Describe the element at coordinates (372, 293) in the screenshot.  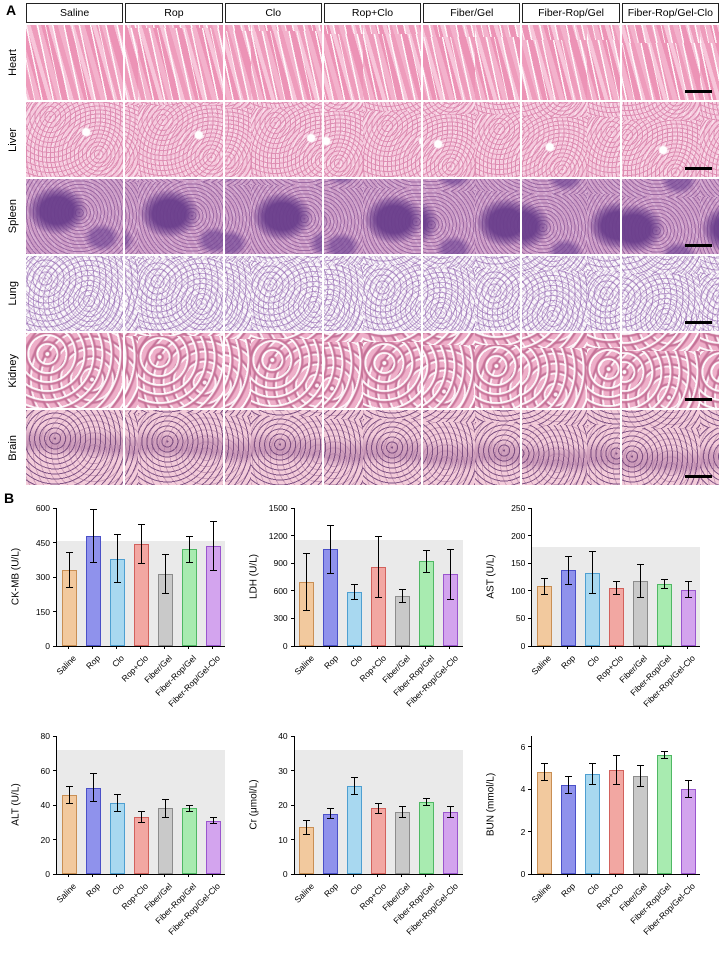
I see `histology-image-lung-rop-clo` at that location.